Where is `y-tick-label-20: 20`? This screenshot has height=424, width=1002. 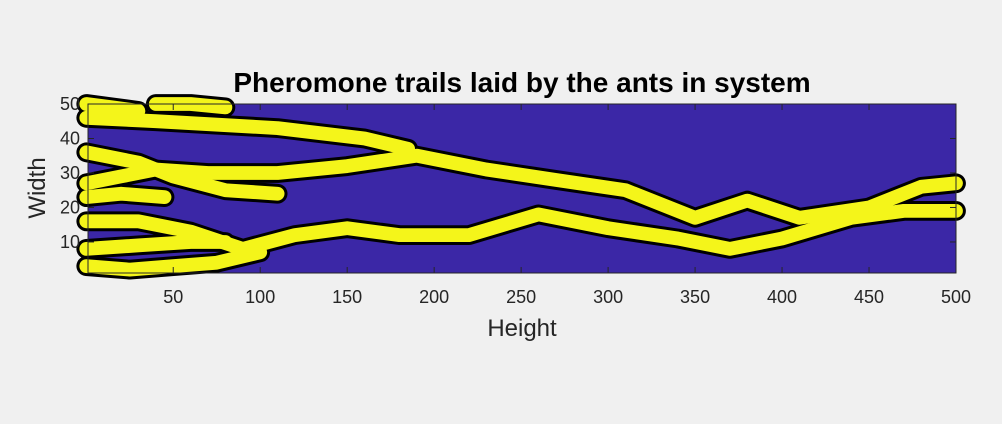 y-tick-label-20: 20 is located at coordinates (70, 207).